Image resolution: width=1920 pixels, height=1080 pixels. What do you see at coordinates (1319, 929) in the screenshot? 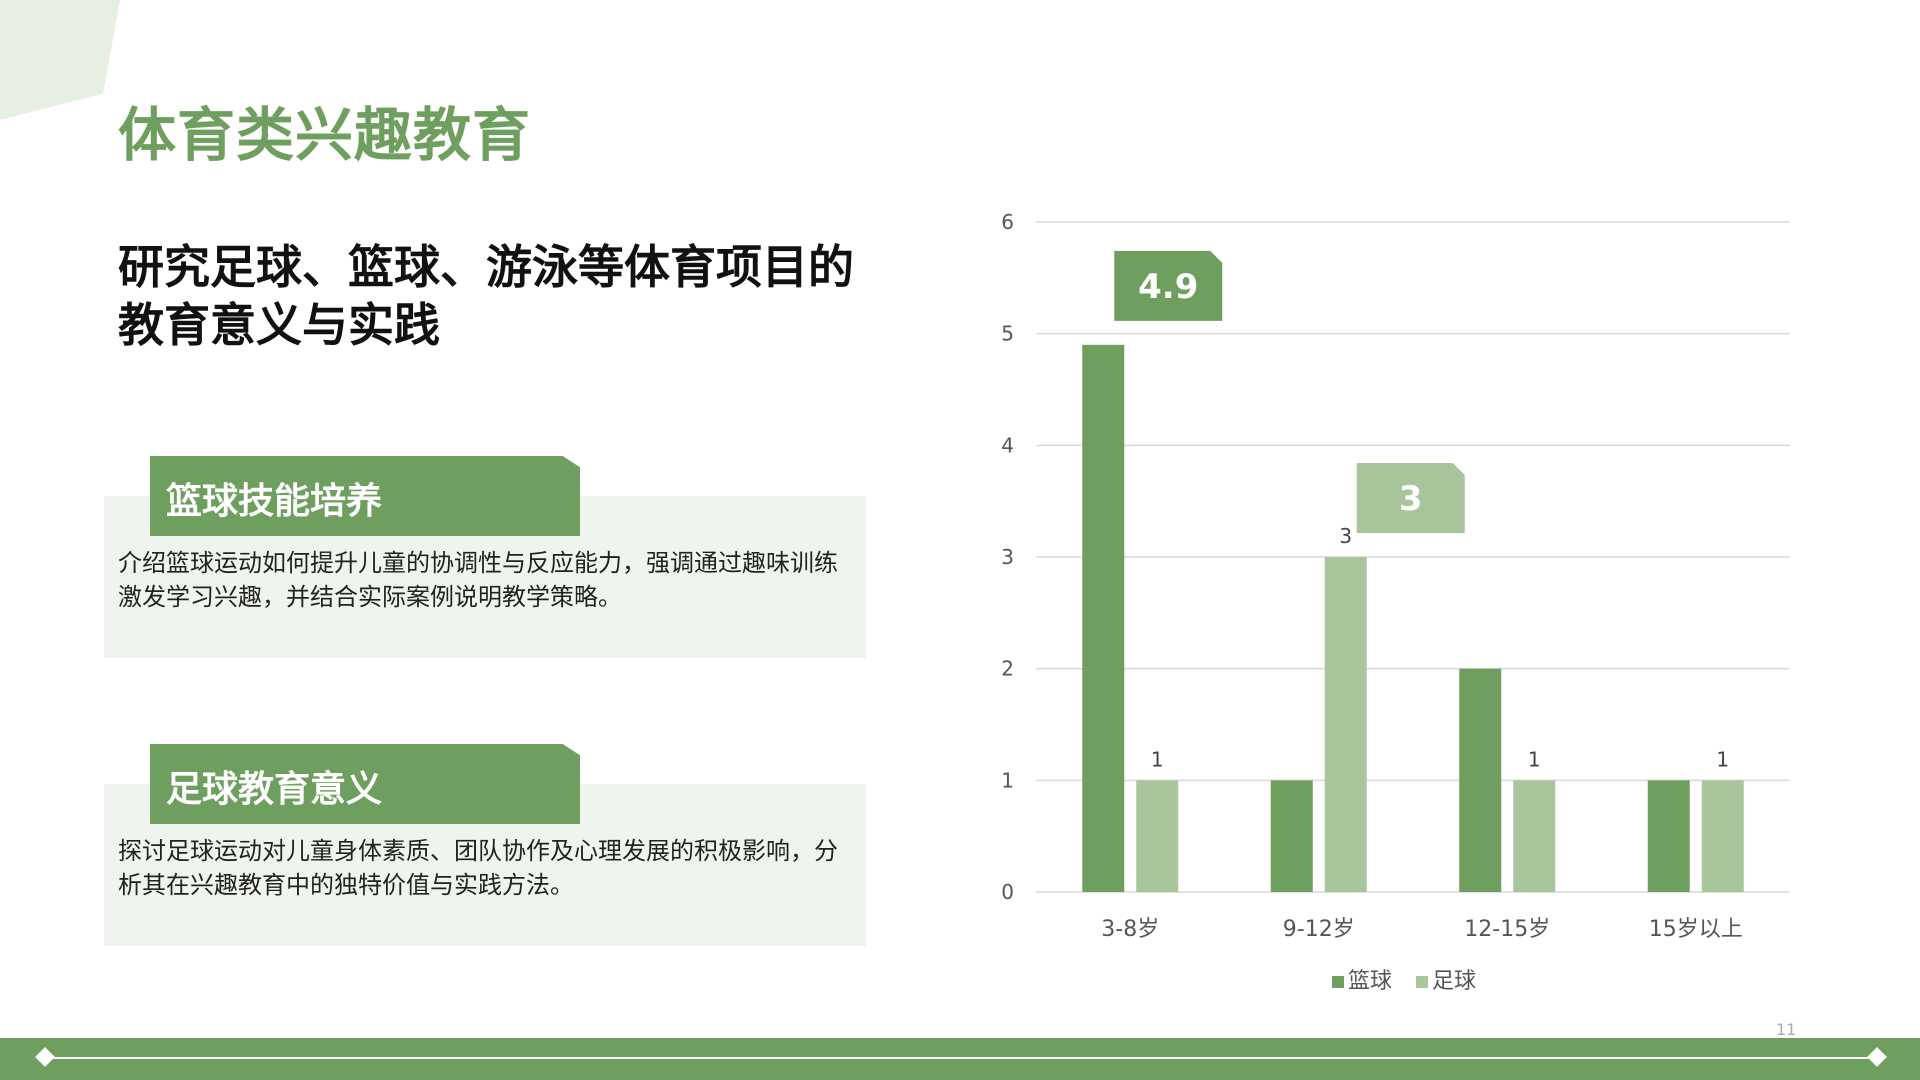
I see `x-tick-label: 9-12岁` at bounding box center [1319, 929].